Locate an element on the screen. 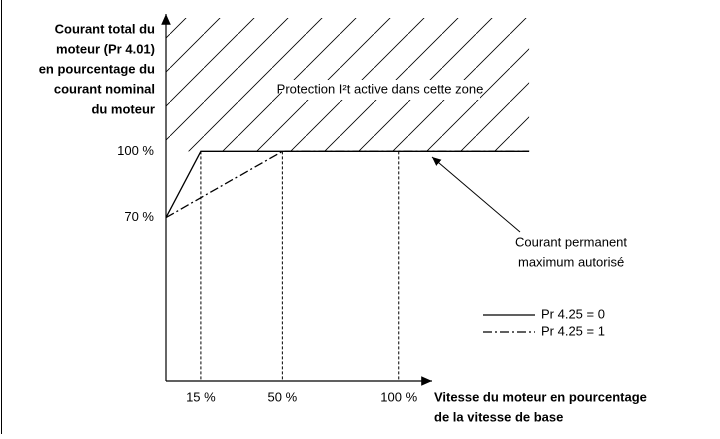  x-tick-label: 50 % is located at coordinates (283, 396).